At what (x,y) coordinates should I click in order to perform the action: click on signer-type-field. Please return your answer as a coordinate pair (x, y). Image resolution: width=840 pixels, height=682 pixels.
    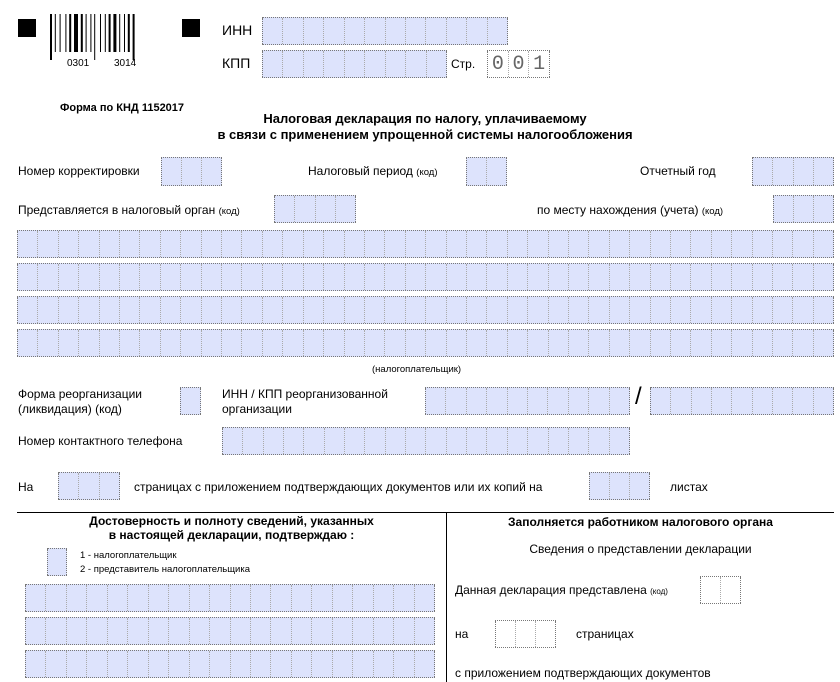
    Looking at the image, I should click on (57, 562).